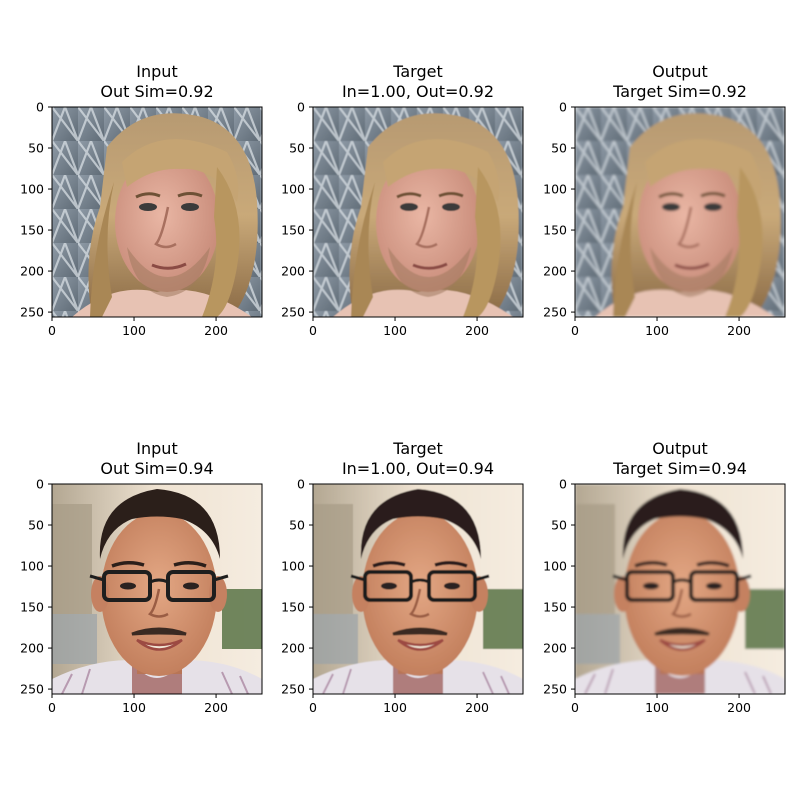  I want to click on panel-subtitle: Out Sim=0.94, so click(156, 468).